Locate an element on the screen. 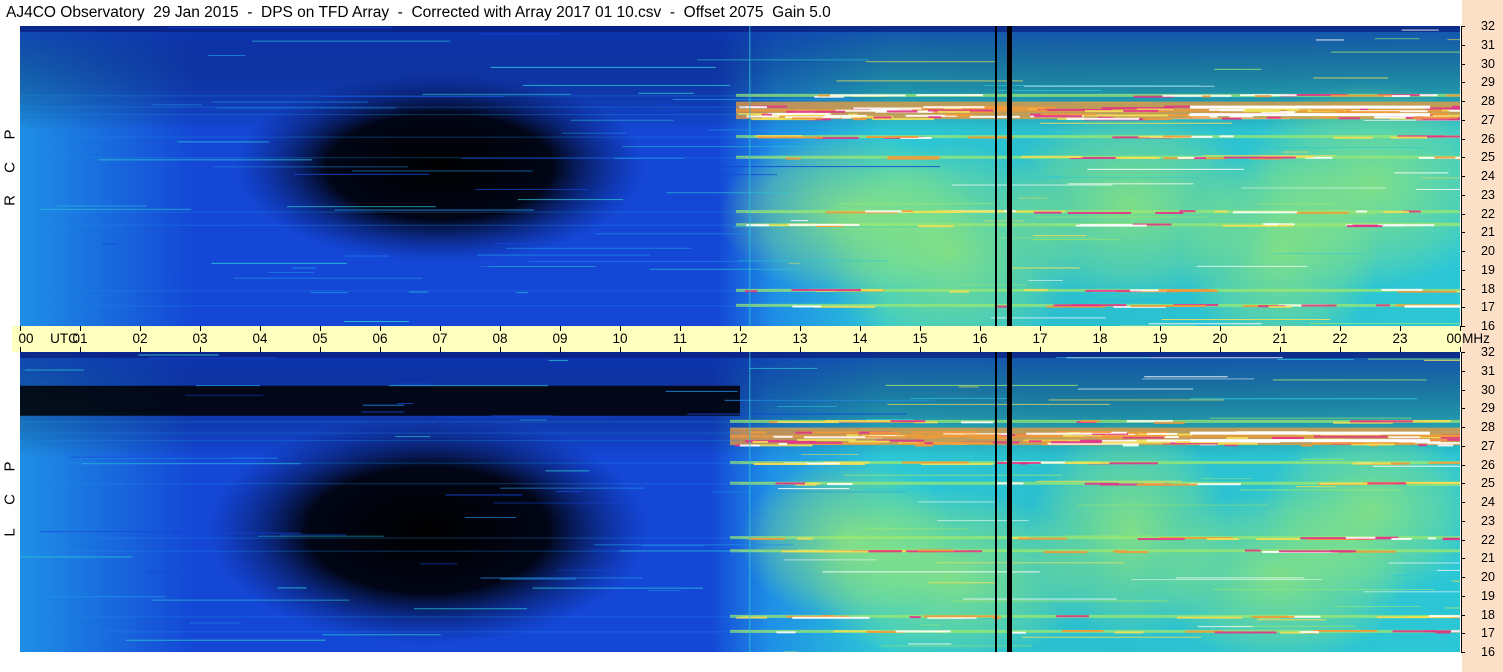 The width and height of the screenshot is (1503, 672). frequency-tick-label: 30 is located at coordinates (1488, 63).